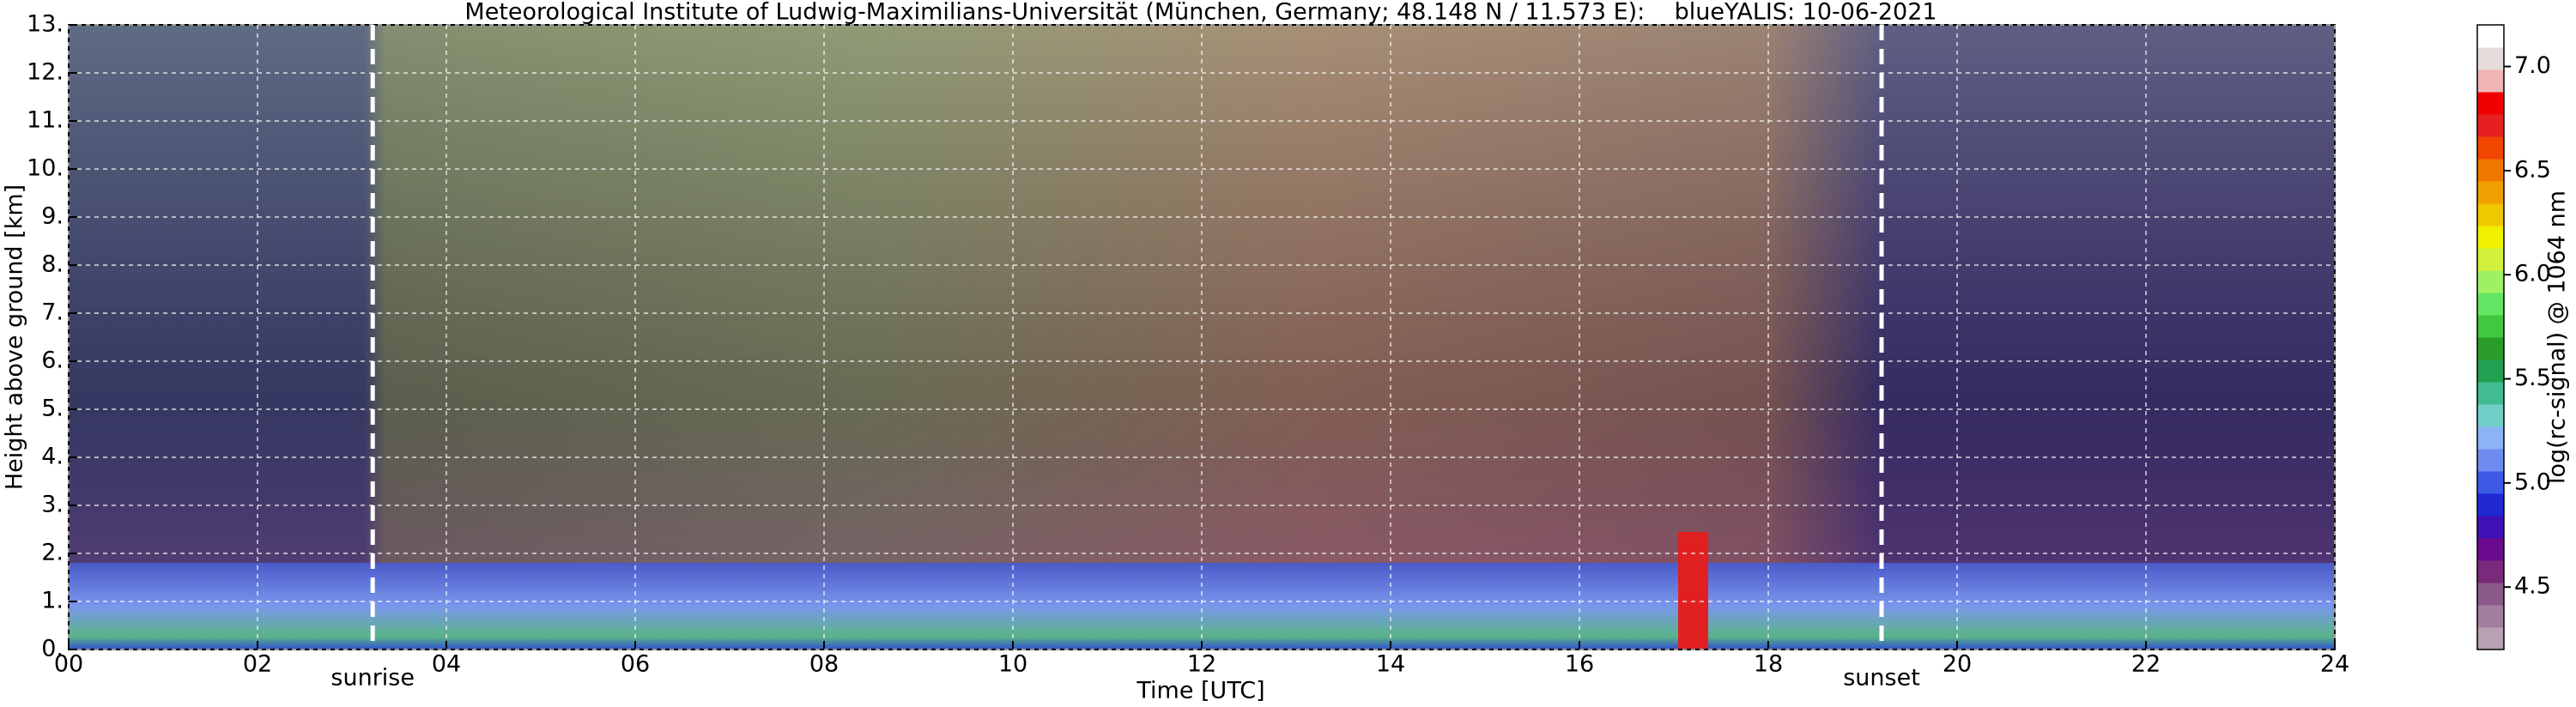 The height and width of the screenshot is (707, 2576). What do you see at coordinates (52, 649) in the screenshot?
I see `y-tick-label: 0.` at bounding box center [52, 649].